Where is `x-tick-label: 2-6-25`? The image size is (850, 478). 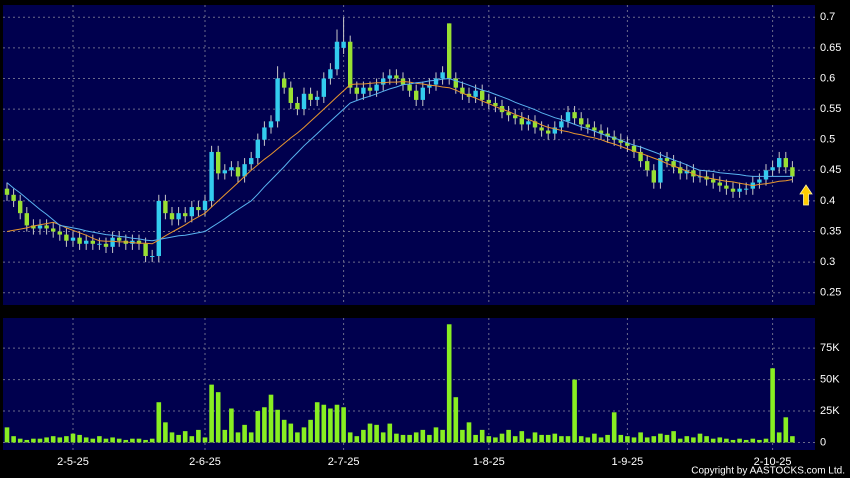
x-tick-label: 2-6-25 is located at coordinates (205, 462).